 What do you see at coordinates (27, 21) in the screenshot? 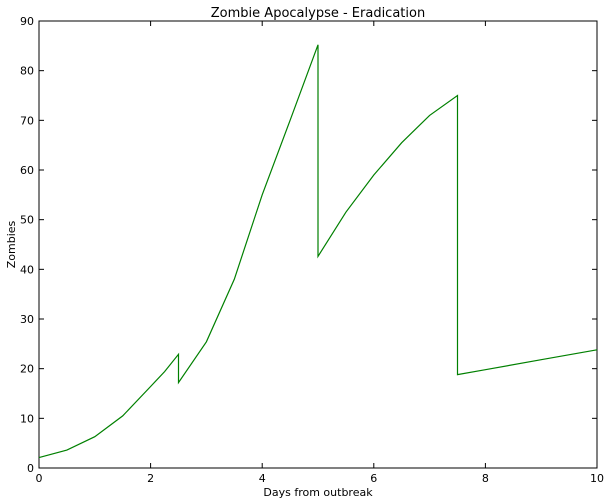
I see `y-tick-label: 90` at bounding box center [27, 21].